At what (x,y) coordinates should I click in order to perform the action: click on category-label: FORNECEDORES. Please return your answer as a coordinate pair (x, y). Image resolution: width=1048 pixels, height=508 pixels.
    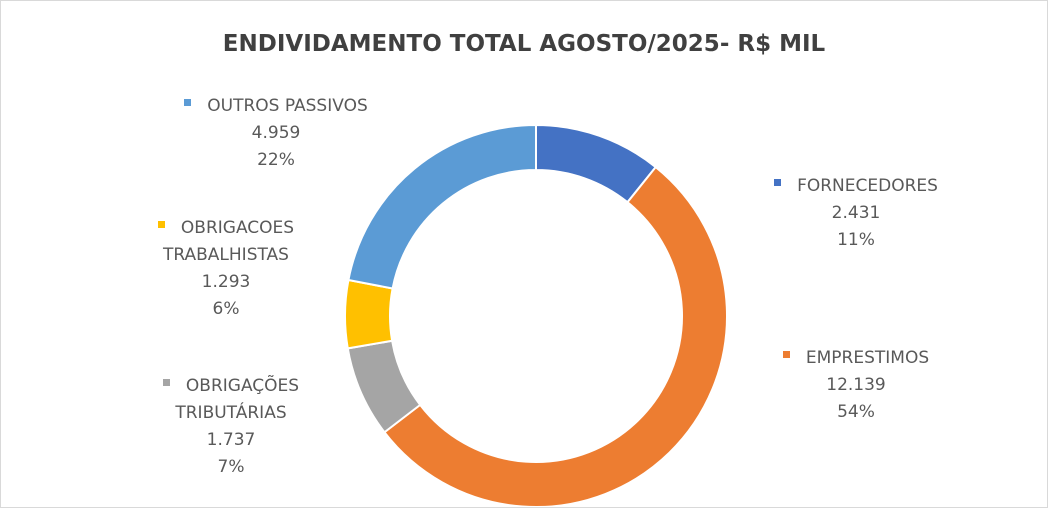
    Looking at the image, I should click on (867, 186).